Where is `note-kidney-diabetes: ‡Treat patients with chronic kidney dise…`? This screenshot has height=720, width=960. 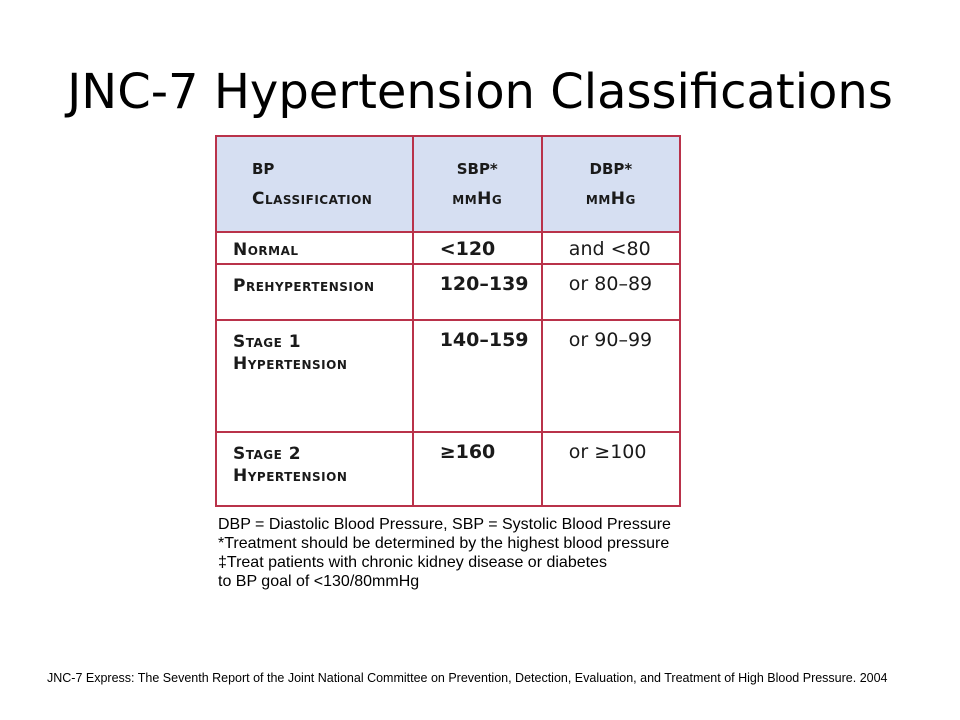 note-kidney-diabetes: ‡Treat patients with chronic kidney dise… is located at coordinates (412, 562).